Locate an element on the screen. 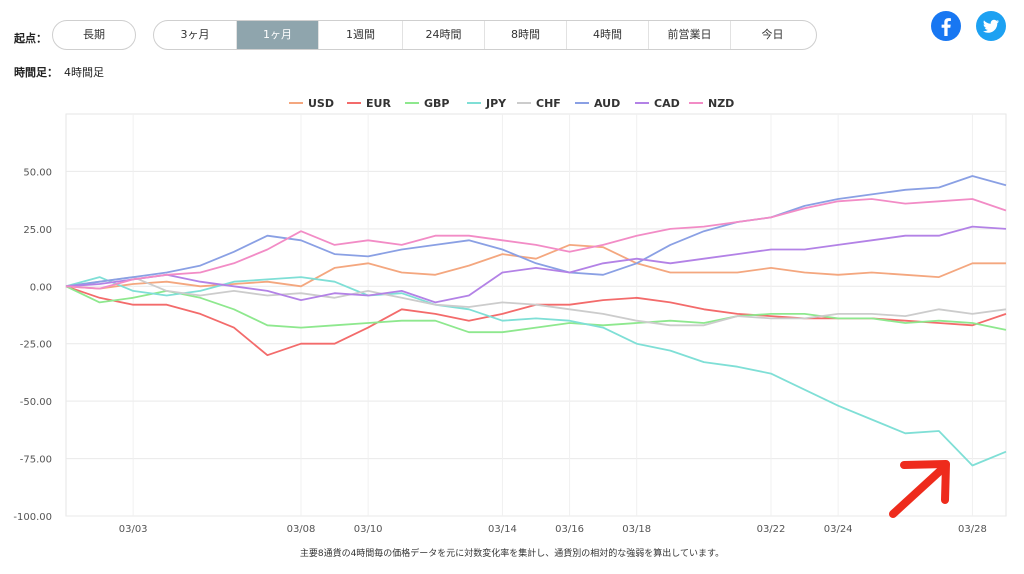  legend-item-jpy: JPY is located at coordinates (487, 103).